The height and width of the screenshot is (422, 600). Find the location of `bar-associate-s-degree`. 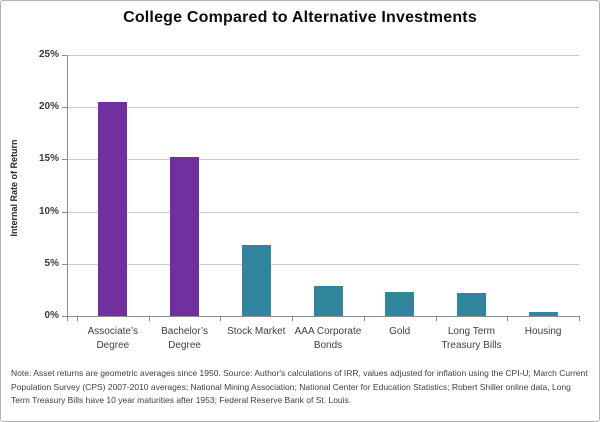

bar-associate-s-degree is located at coordinates (113, 208).